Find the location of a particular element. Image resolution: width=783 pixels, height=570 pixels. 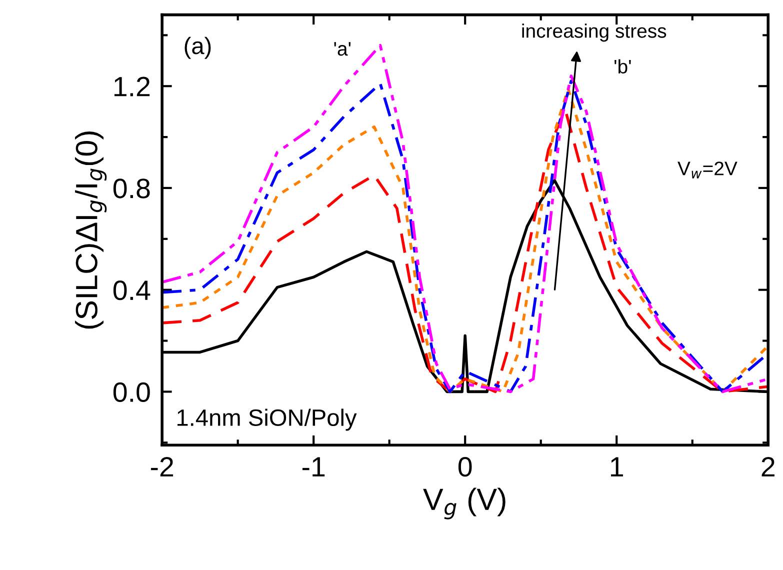

y-axis-title: (SILC)ΔI$_{g}$/I$_{g}$(0) is located at coordinates (91, 230).